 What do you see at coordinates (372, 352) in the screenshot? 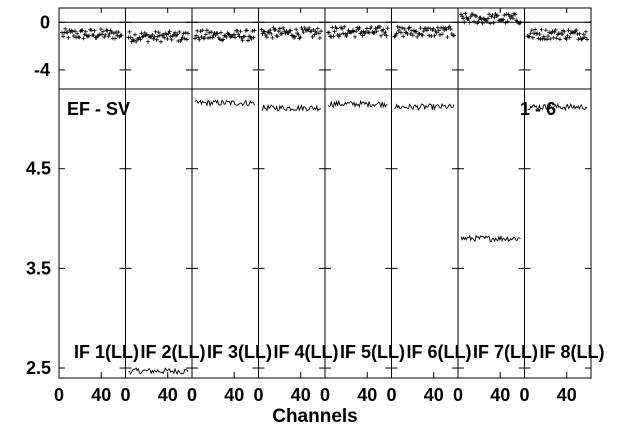
I see `if-label: IF 5(LL)` at bounding box center [372, 352].